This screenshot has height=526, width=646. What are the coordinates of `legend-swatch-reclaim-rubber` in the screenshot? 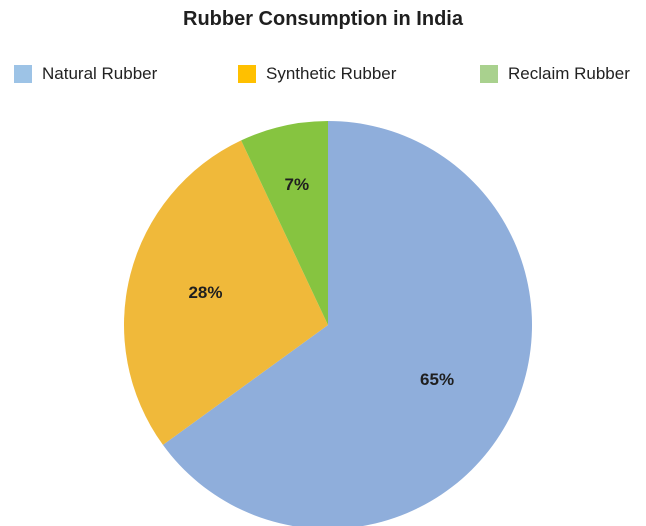 It's located at (489, 74).